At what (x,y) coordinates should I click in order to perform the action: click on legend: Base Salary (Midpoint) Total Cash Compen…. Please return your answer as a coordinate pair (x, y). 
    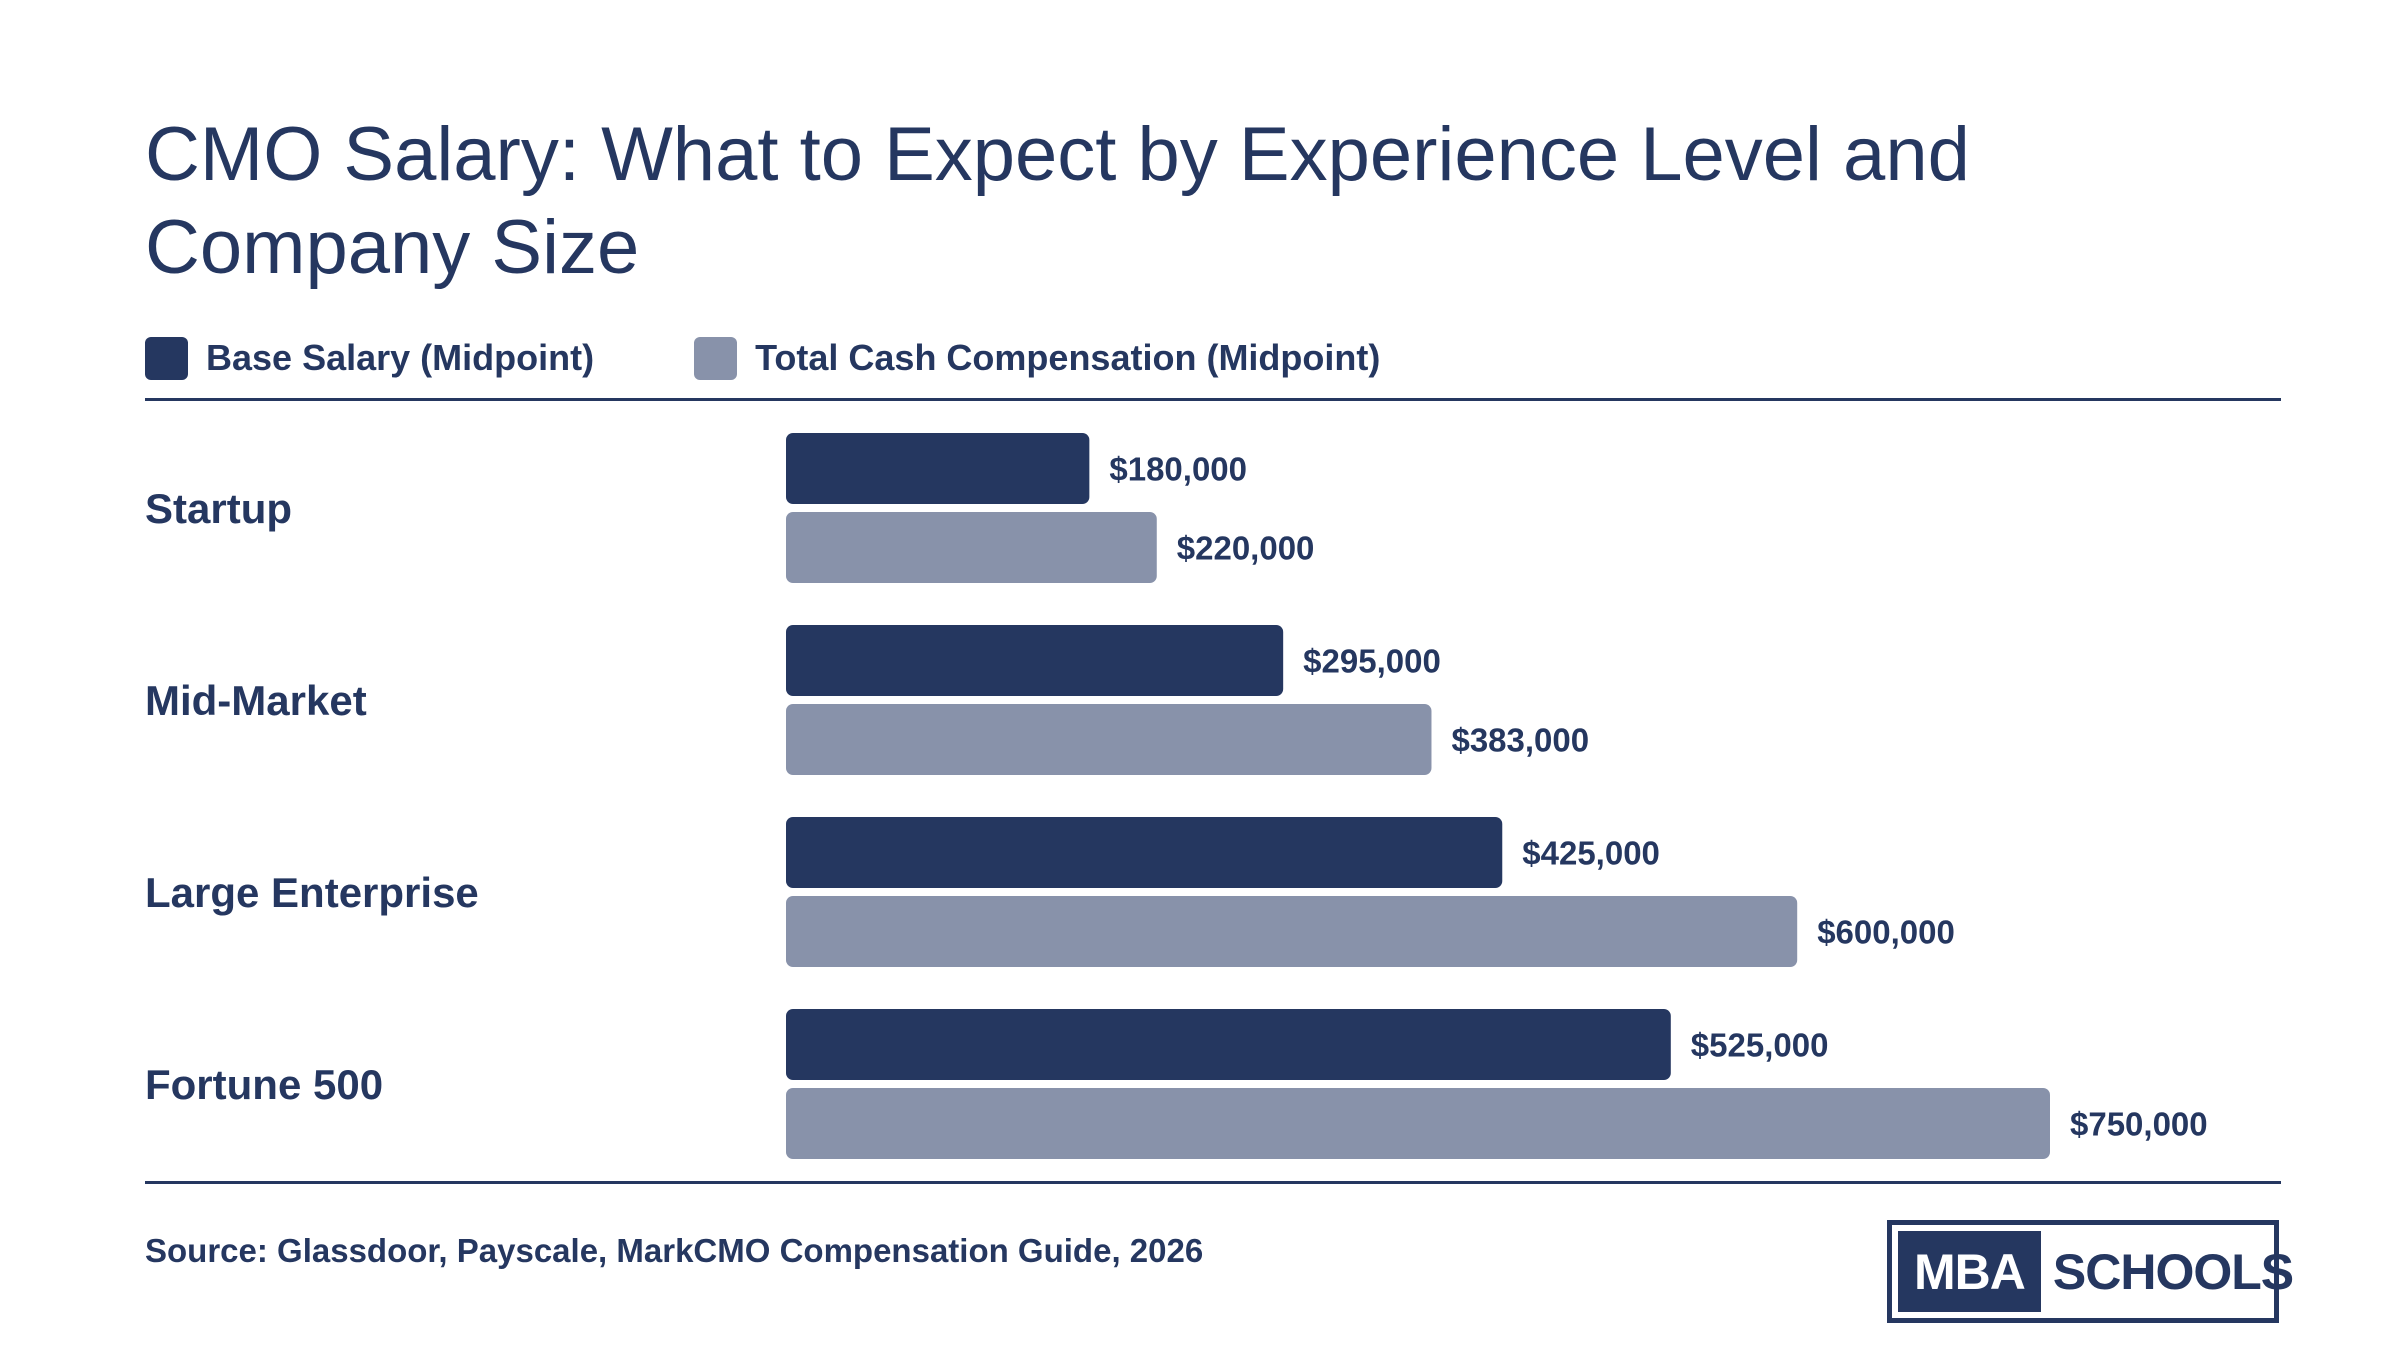
    Looking at the image, I should click on (812, 358).